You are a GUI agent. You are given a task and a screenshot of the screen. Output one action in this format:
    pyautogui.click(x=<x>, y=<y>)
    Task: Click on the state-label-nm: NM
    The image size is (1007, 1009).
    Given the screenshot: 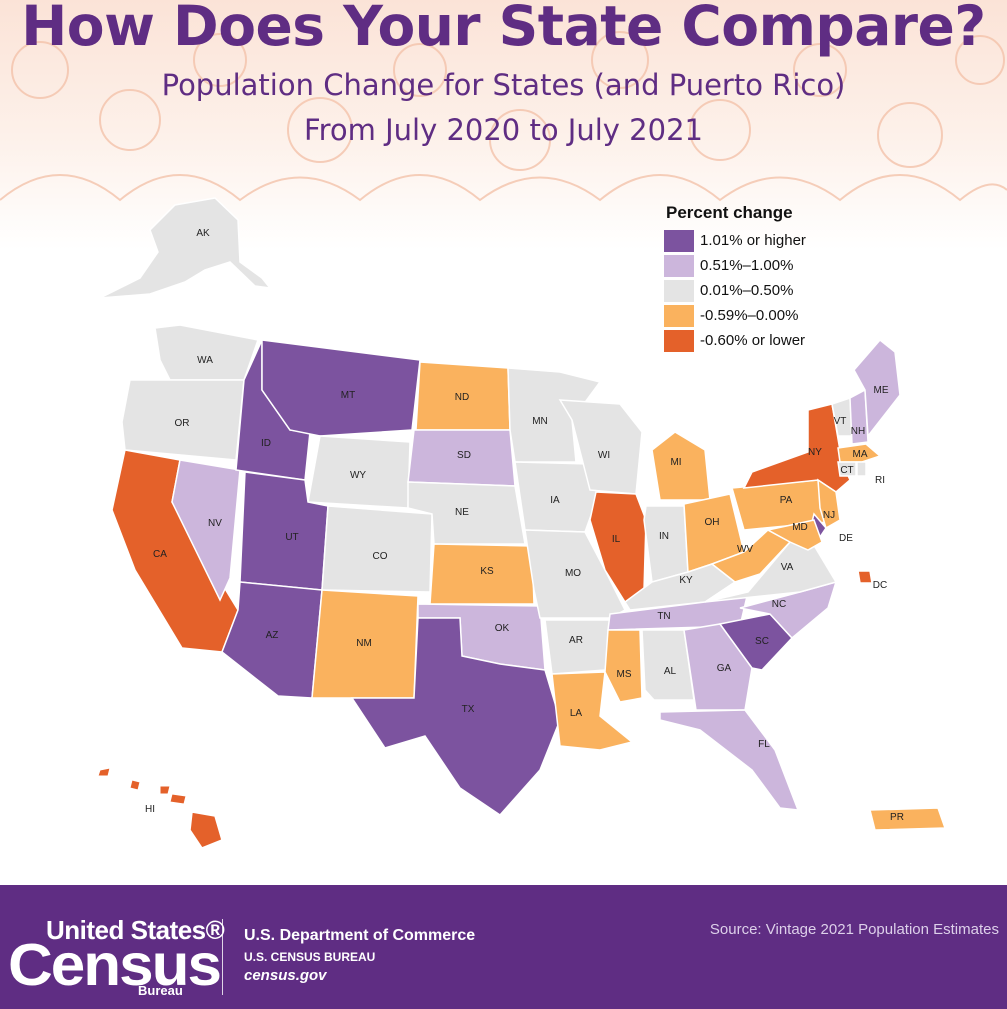 What is the action you would take?
    pyautogui.click(x=364, y=643)
    